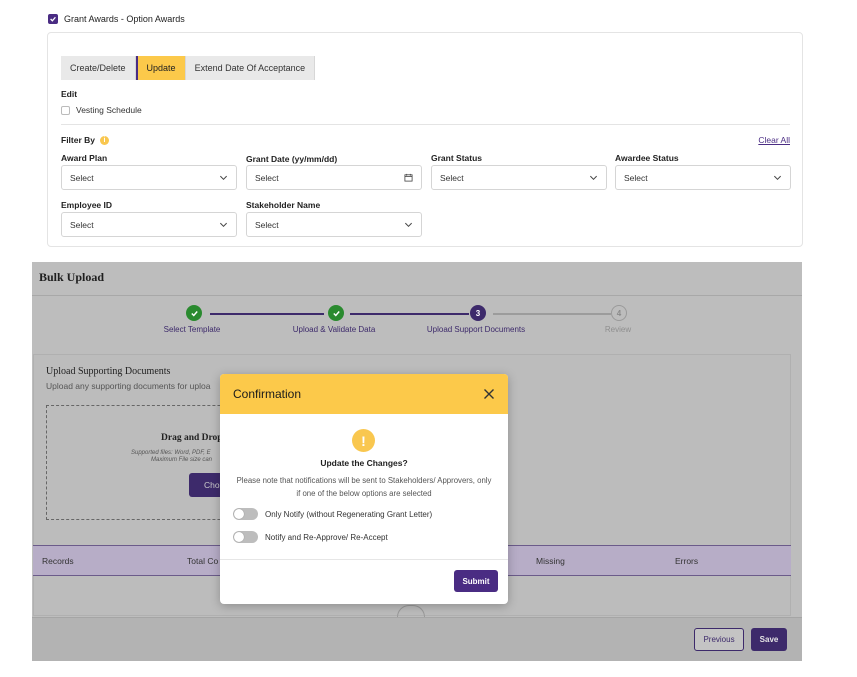 Image resolution: width=857 pixels, height=677 pixels. Describe the element at coordinates (267, 177) in the screenshot. I see `grant-date-value: Select` at that location.